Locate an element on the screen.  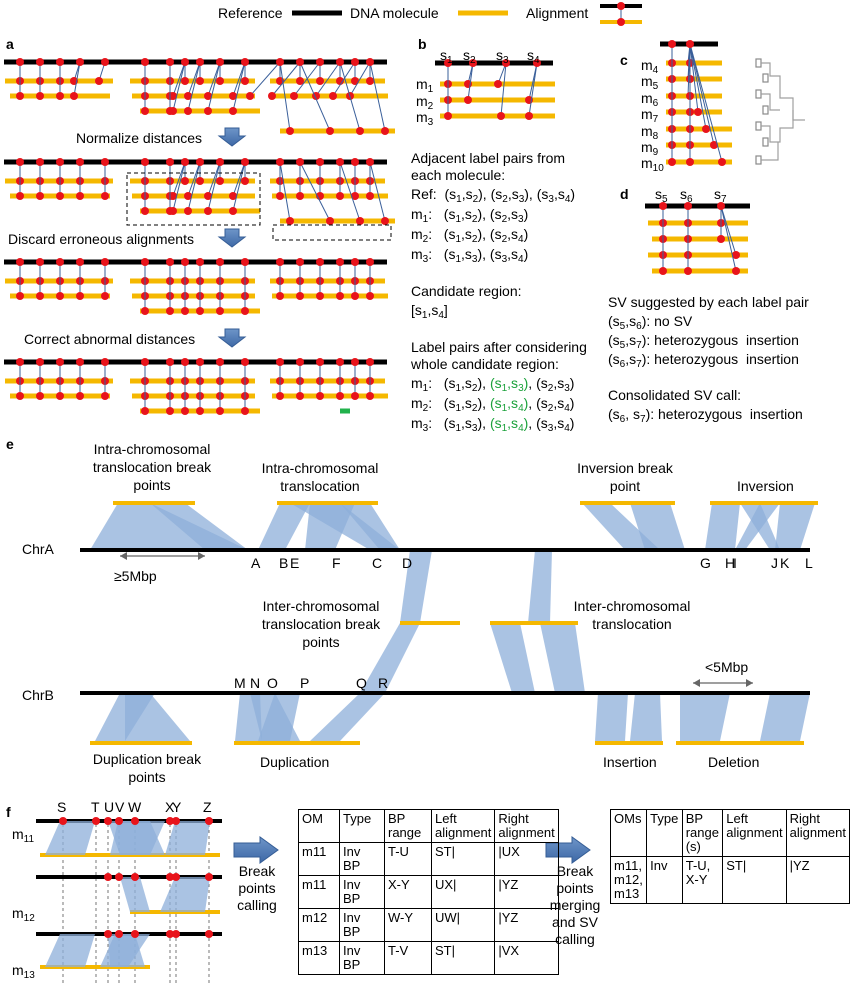
table-cell: UW| is located at coordinates (463, 925).